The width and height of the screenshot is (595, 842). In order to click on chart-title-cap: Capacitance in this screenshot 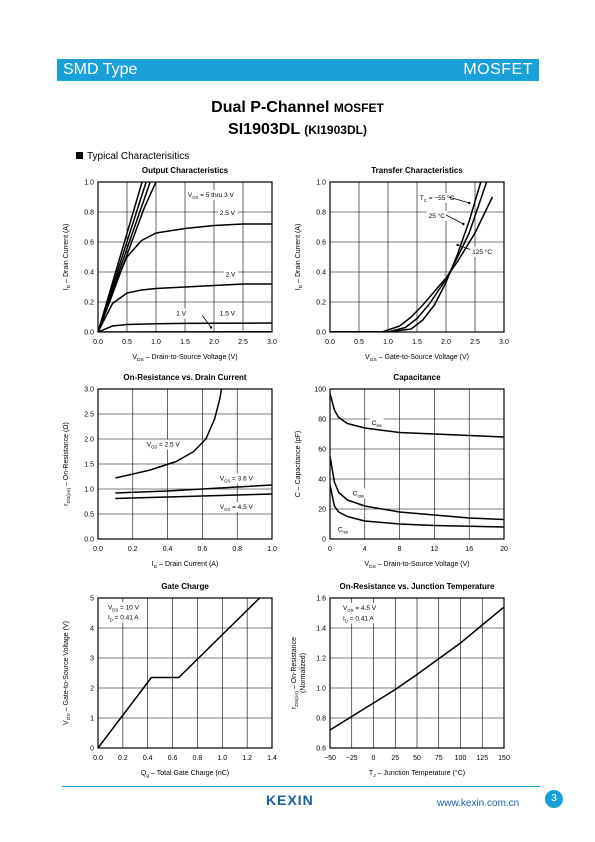, I will do `click(417, 377)`.